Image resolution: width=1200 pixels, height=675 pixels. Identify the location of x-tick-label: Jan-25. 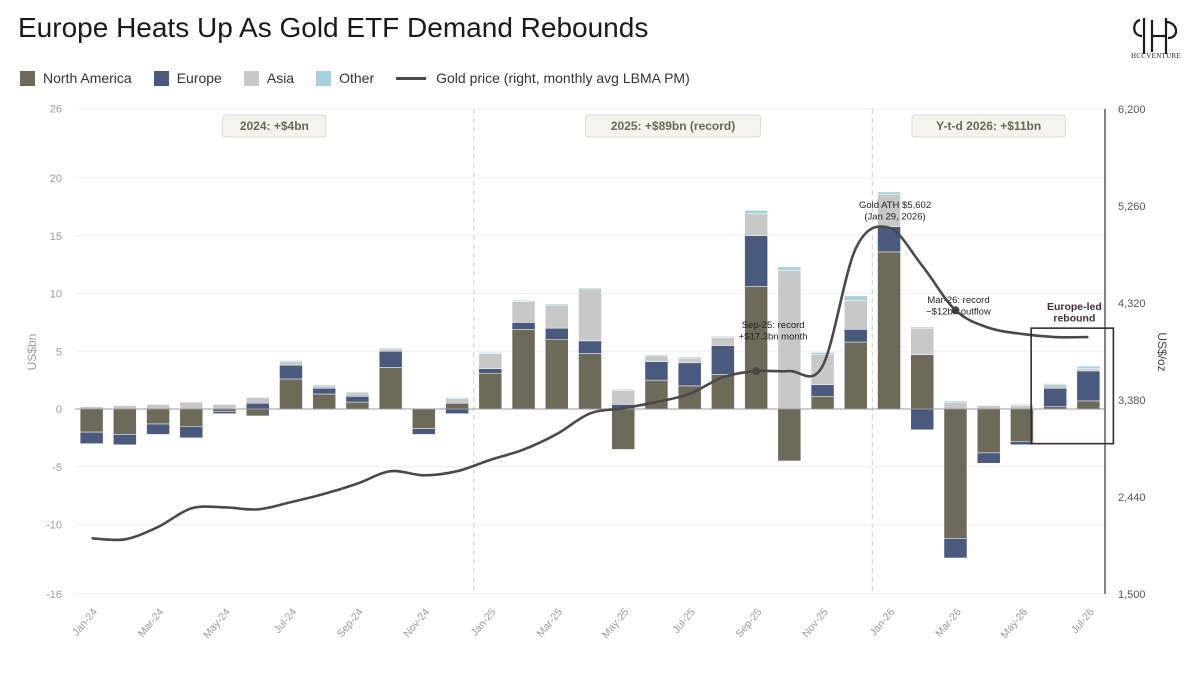
(484, 622).